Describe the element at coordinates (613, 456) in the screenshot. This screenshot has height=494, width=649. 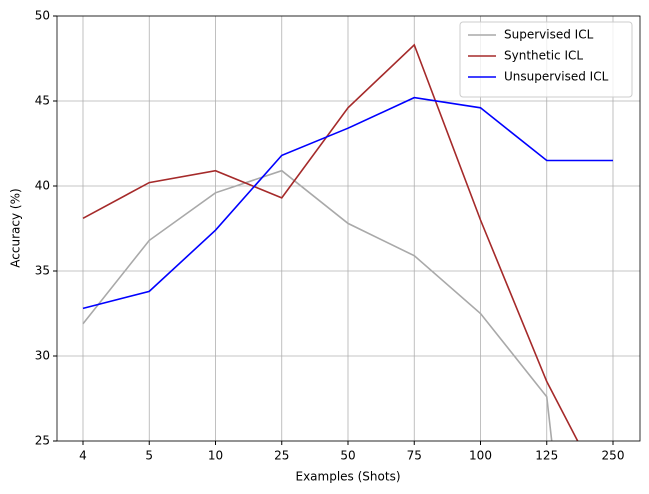
I see `x-tick-label: 250` at that location.